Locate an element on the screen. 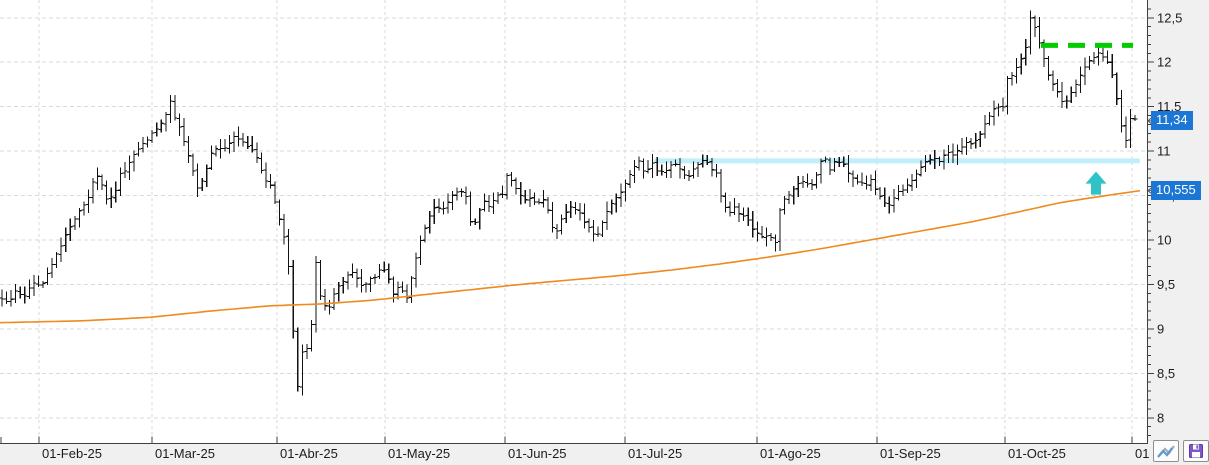 The width and height of the screenshot is (1209, 465). y-tick-label: 10 is located at coordinates (1164, 240).